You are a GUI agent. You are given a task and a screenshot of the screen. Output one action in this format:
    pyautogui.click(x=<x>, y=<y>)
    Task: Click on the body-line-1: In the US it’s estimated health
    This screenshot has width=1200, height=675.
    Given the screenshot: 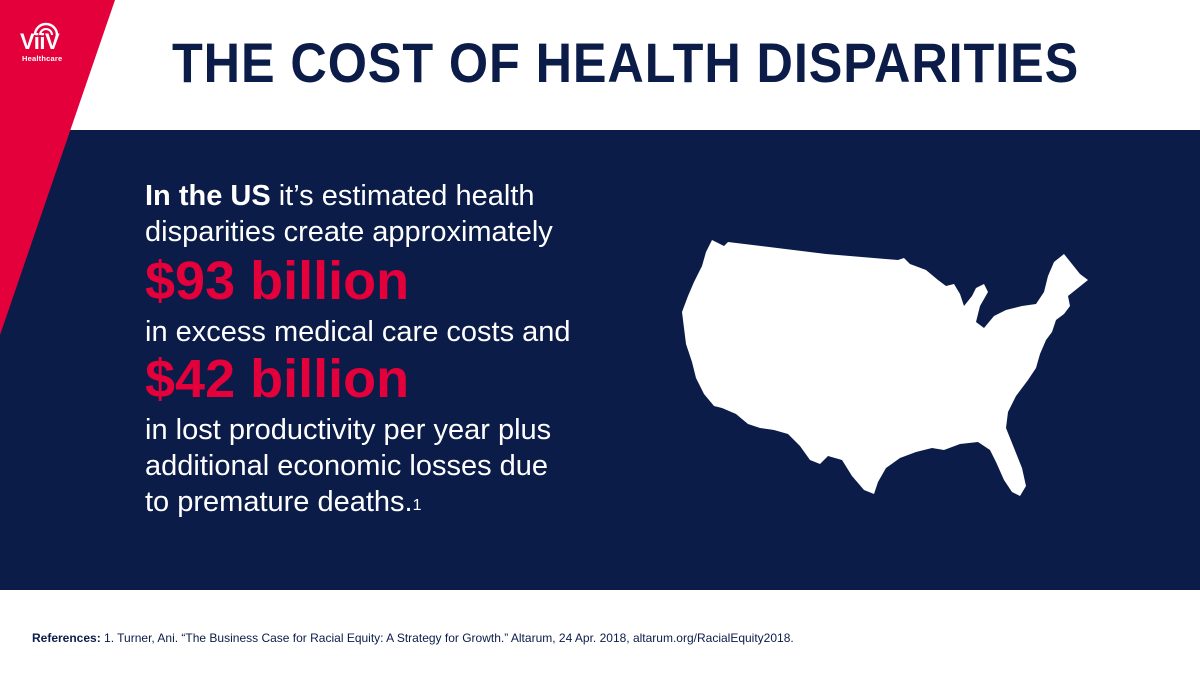 What is the action you would take?
    pyautogui.click(x=405, y=196)
    